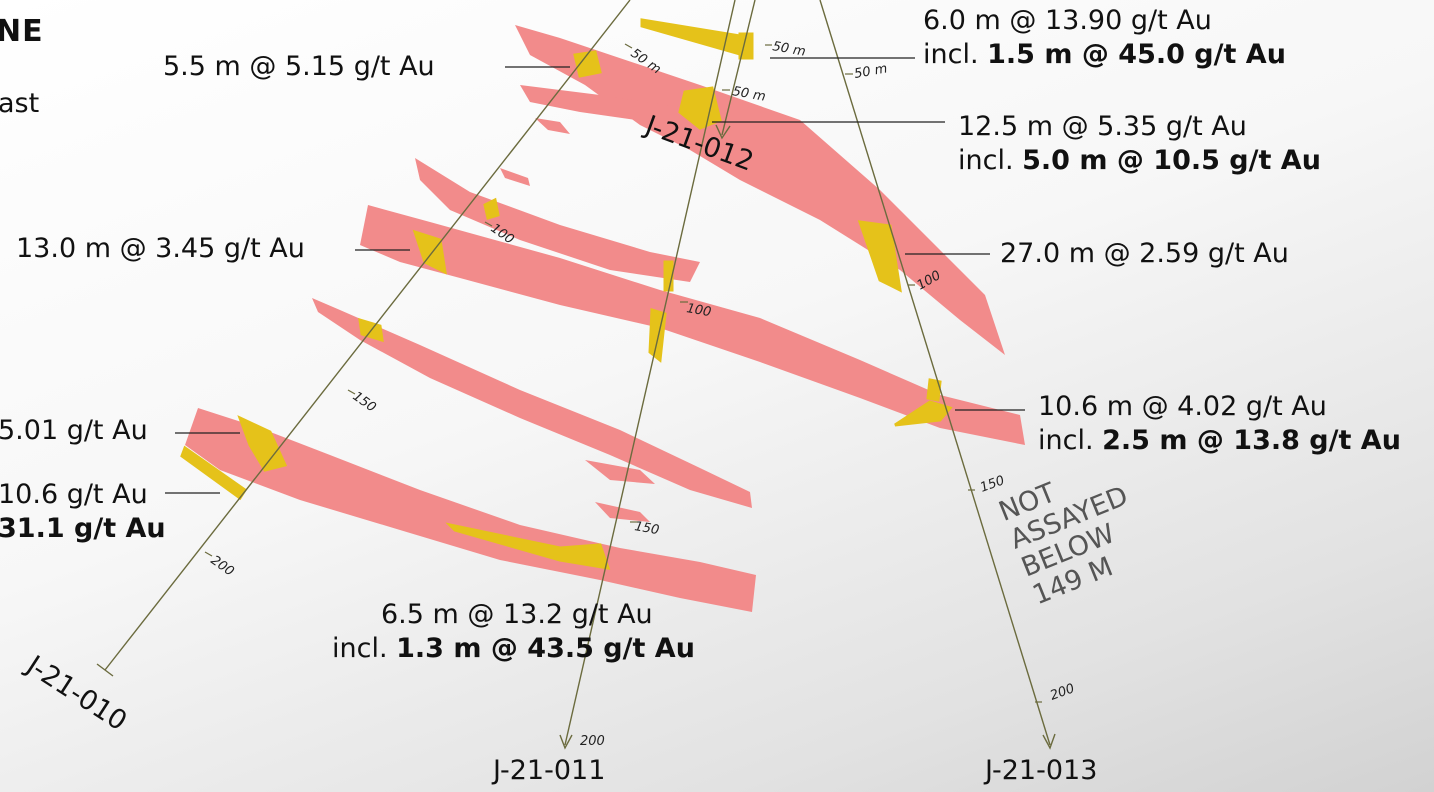 The height and width of the screenshot is (792, 1434). I want to click on intercept-label-j21010-bottom: 10.6 g/t Au 31.1 g/t Au, so click(83, 512).